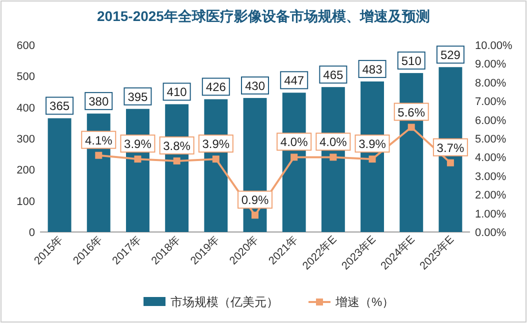 This screenshot has height=323, width=527. I want to click on data-label: 365, so click(60, 106).